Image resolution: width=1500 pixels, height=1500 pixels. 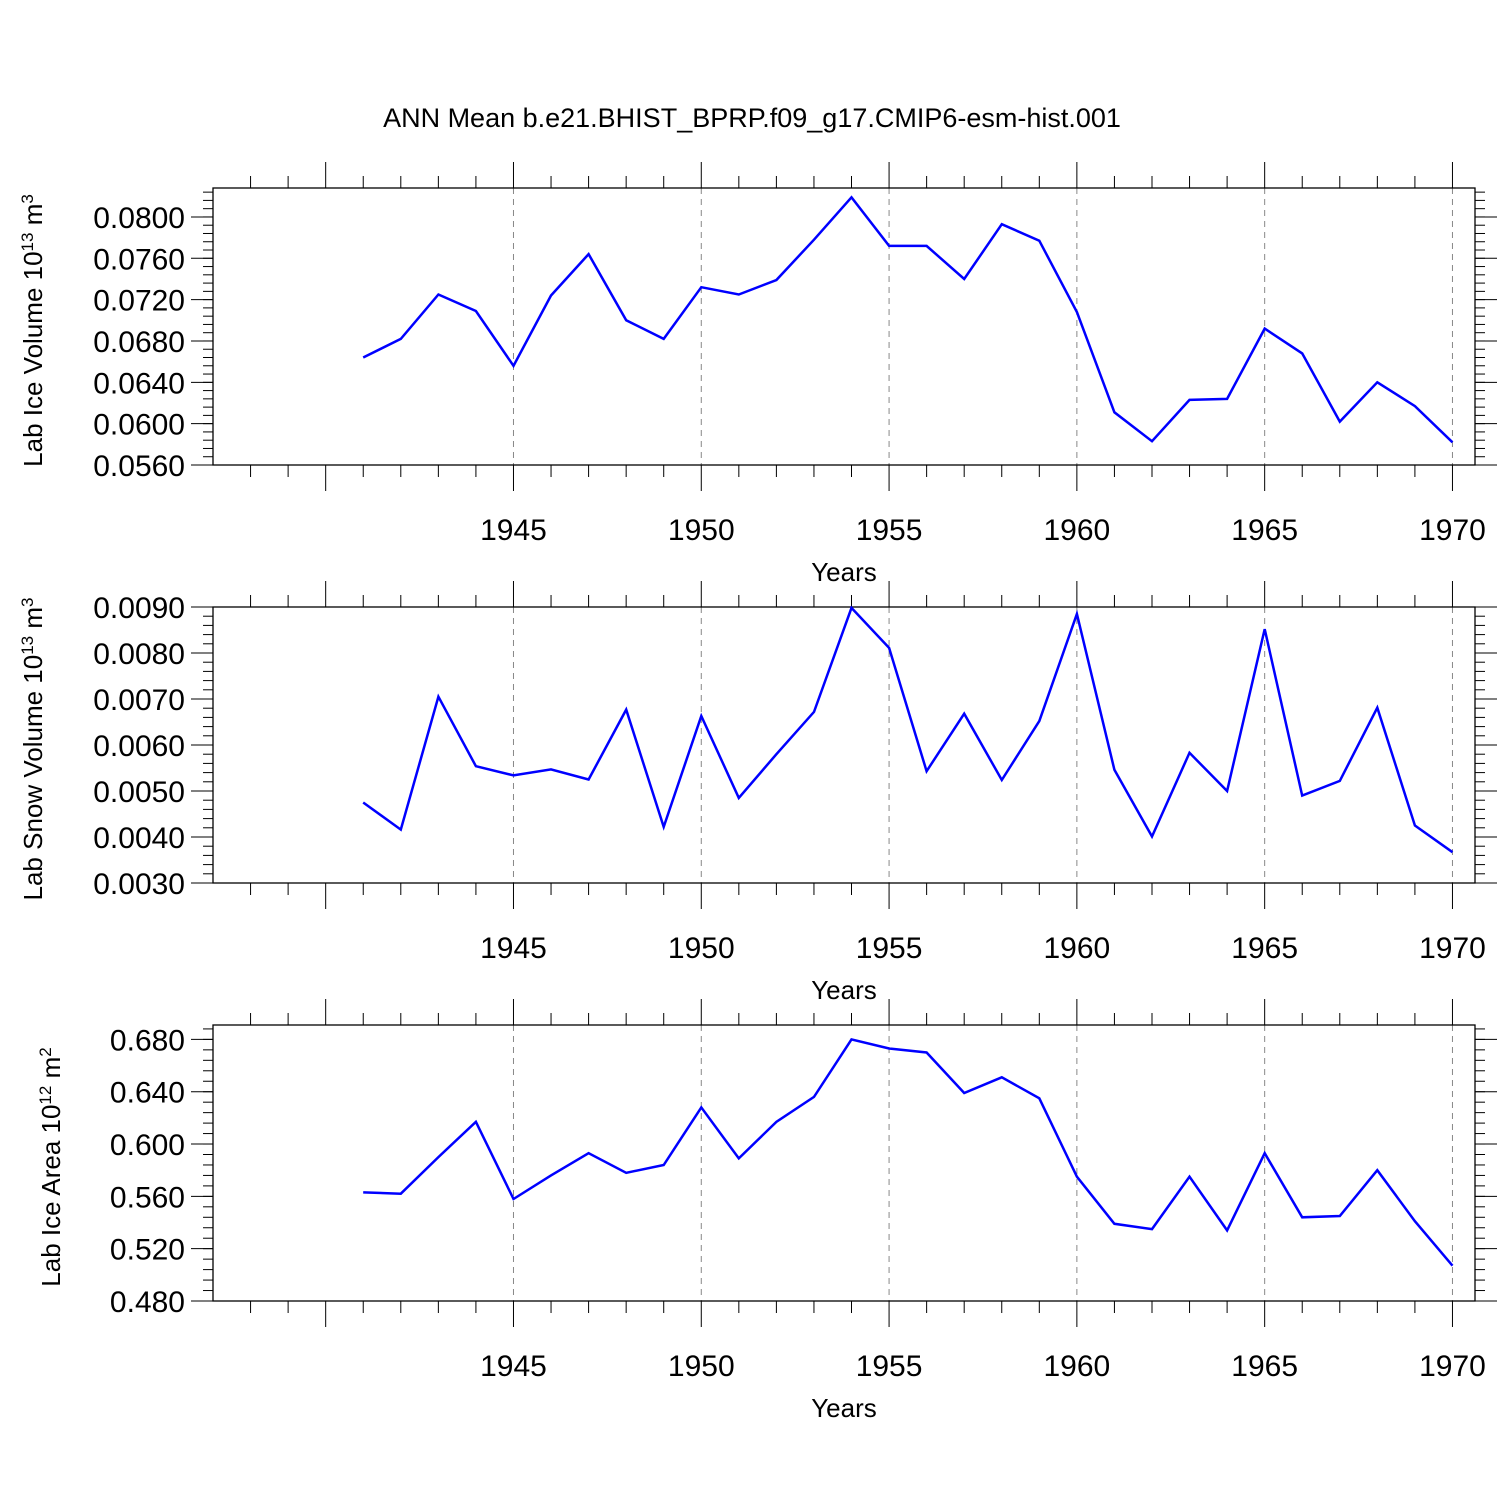 I want to click on y-tick-label: 0.0060, so click(x=139, y=746).